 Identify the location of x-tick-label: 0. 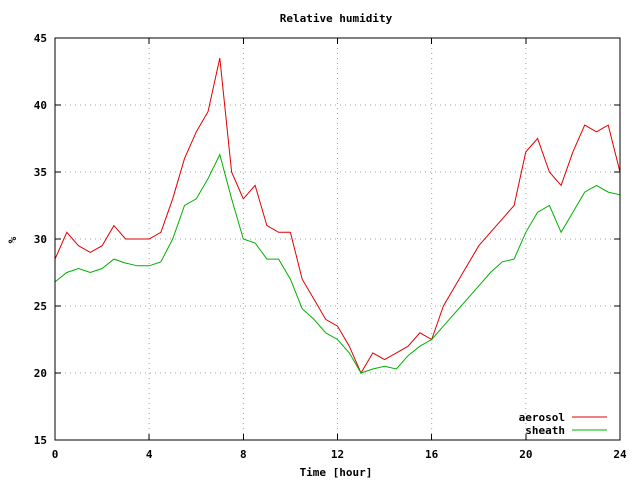
(55, 454).